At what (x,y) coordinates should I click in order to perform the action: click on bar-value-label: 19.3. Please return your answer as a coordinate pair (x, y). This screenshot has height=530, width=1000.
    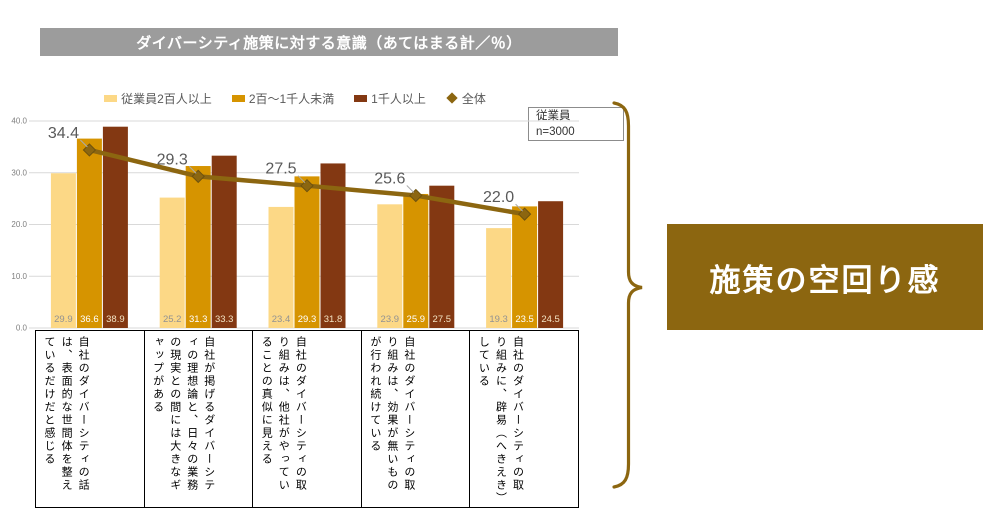
    Looking at the image, I should click on (498, 319).